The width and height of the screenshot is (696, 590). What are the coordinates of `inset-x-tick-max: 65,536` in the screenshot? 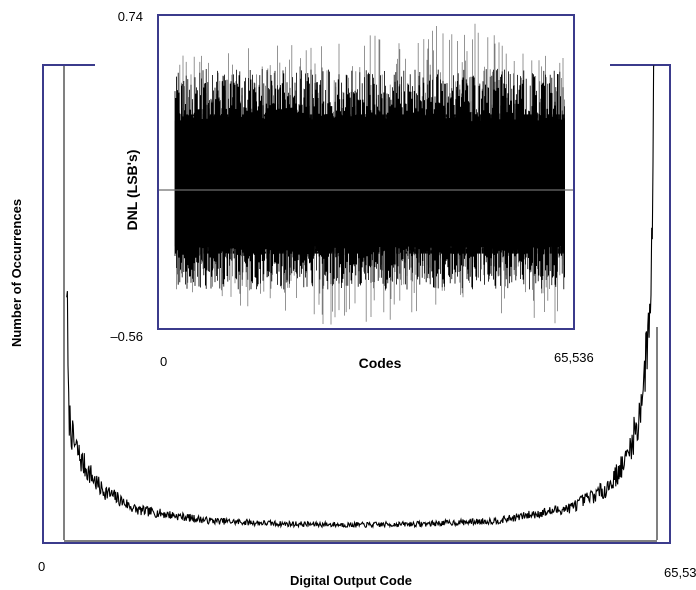 It's located at (574, 357).